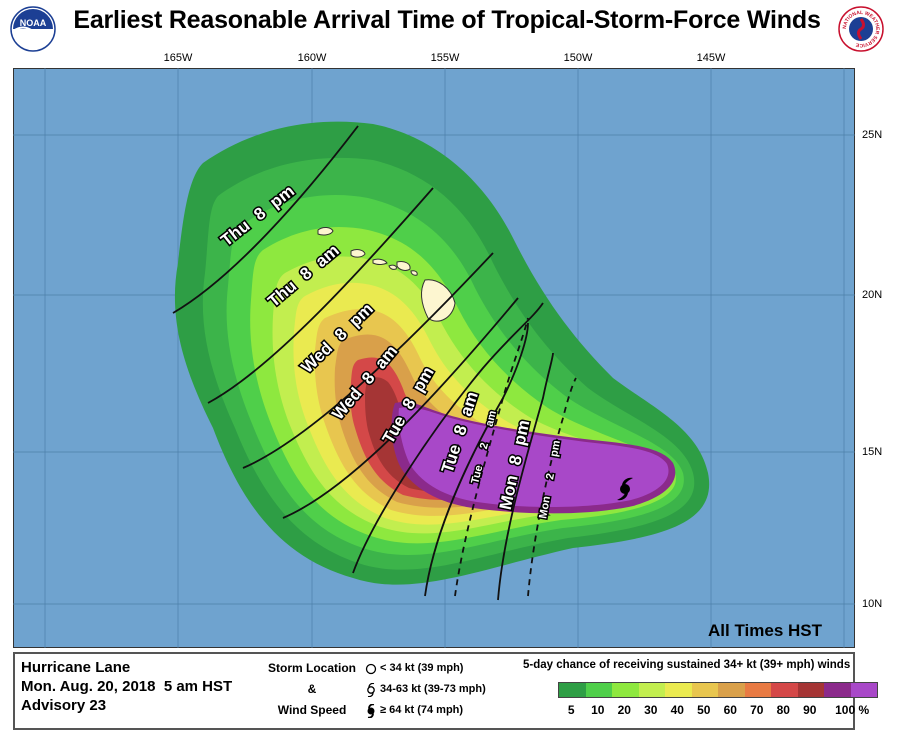 The image size is (897, 736). Describe the element at coordinates (852, 710) in the screenshot. I see `scale-label-10: 100 %` at that location.